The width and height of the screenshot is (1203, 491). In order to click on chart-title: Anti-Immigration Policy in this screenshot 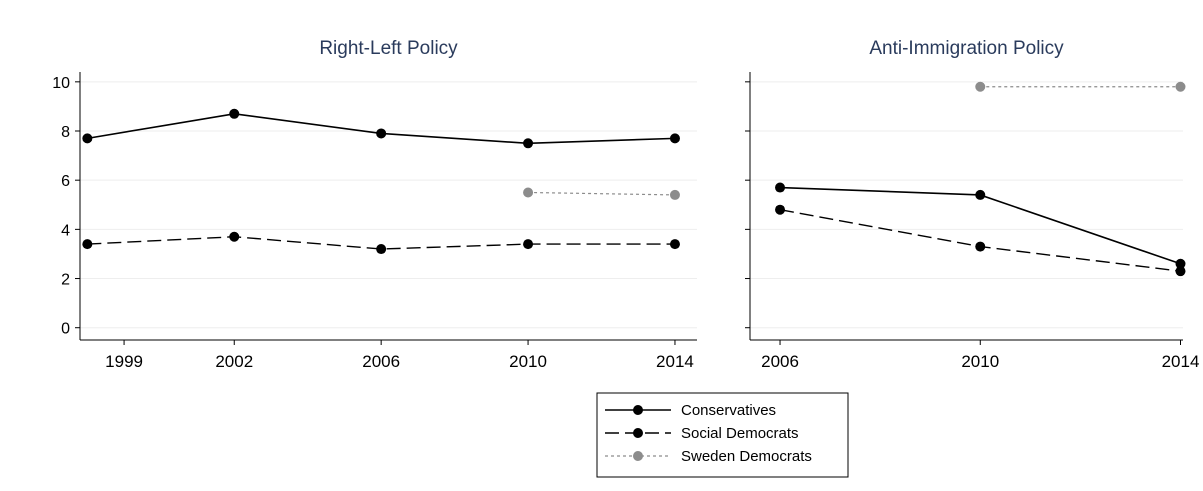, I will do `click(966, 48)`.